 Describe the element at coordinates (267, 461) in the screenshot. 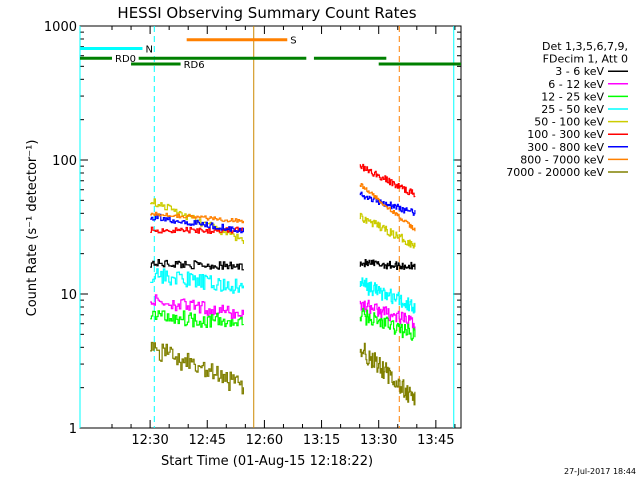

I see `x-axis-label: Start Time (01-Aug-15 12:18:22)` at that location.